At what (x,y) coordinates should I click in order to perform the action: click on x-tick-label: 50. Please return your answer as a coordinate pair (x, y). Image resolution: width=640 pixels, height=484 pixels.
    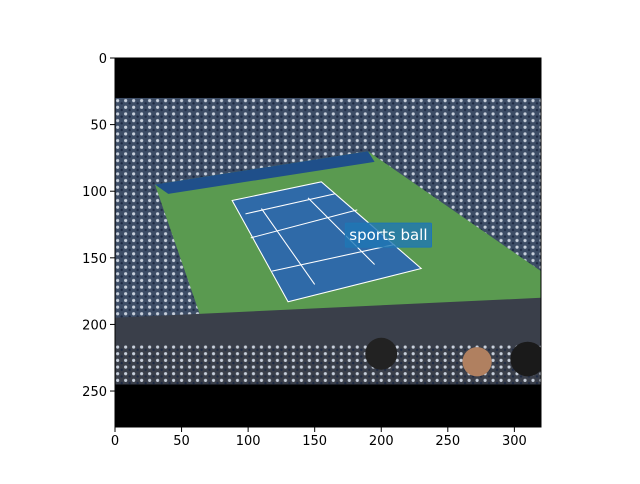
    Looking at the image, I should click on (181, 441).